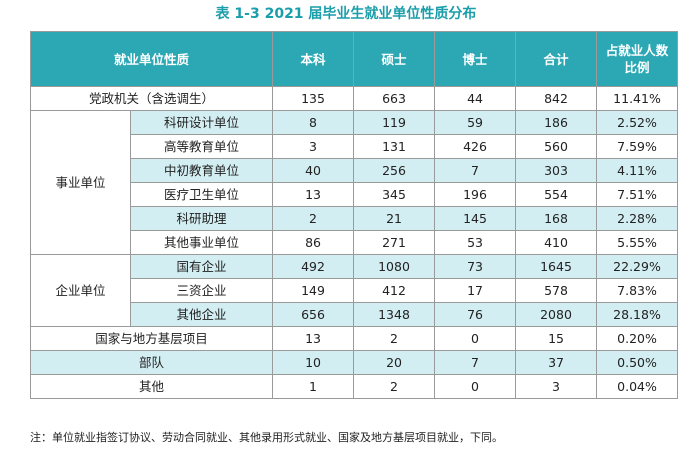 The height and width of the screenshot is (461, 692). Describe the element at coordinates (556, 362) in the screenshot. I see `cell-total: 37` at that location.